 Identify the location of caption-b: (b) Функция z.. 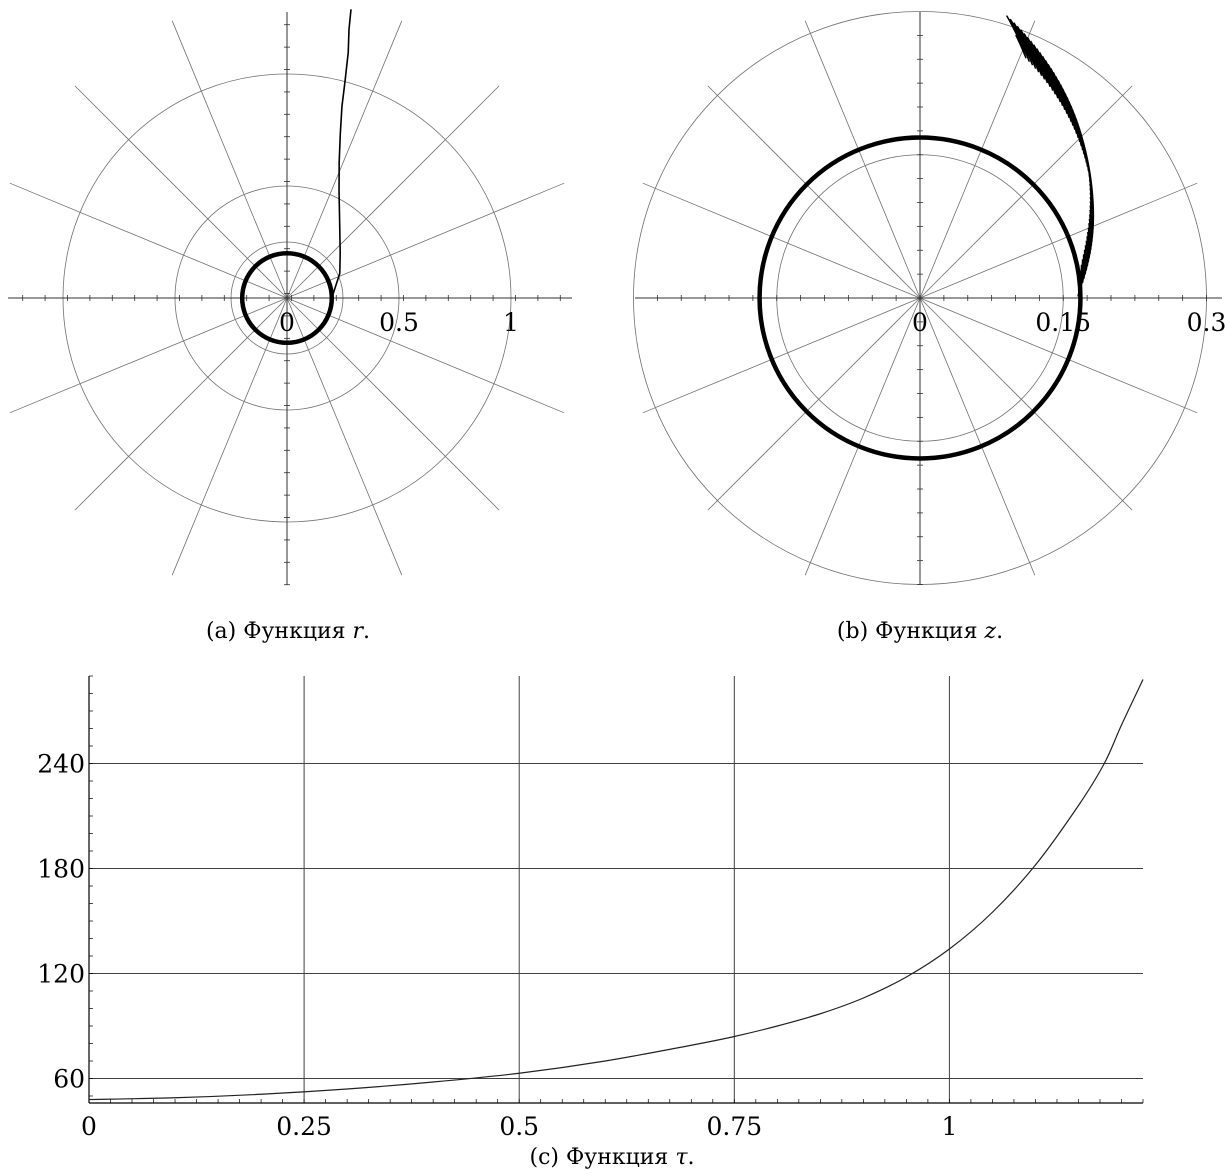
(920, 631).